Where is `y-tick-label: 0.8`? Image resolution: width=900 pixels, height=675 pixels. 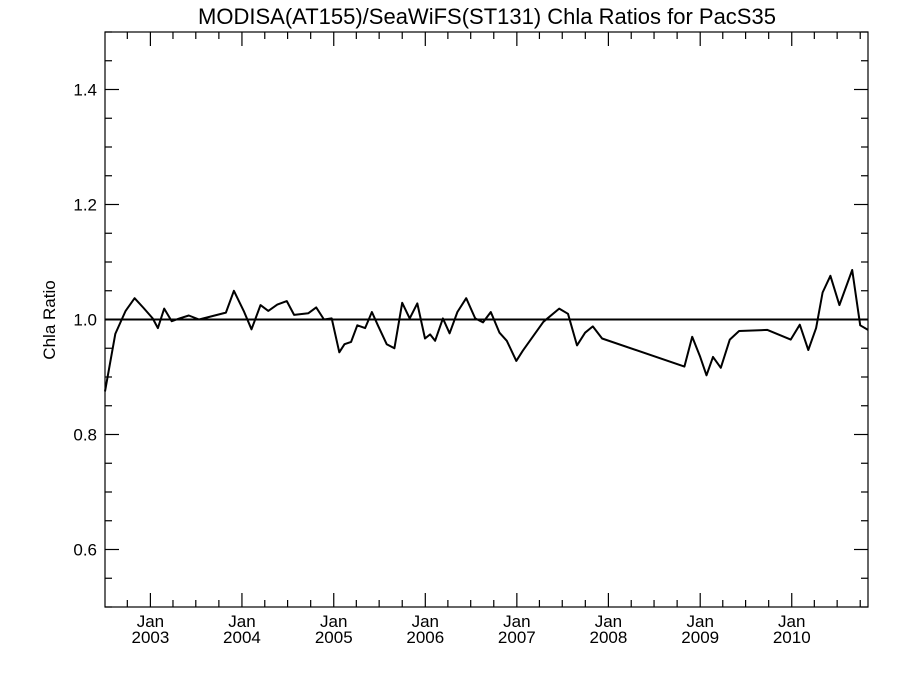 y-tick-label: 0.8 is located at coordinates (85, 435).